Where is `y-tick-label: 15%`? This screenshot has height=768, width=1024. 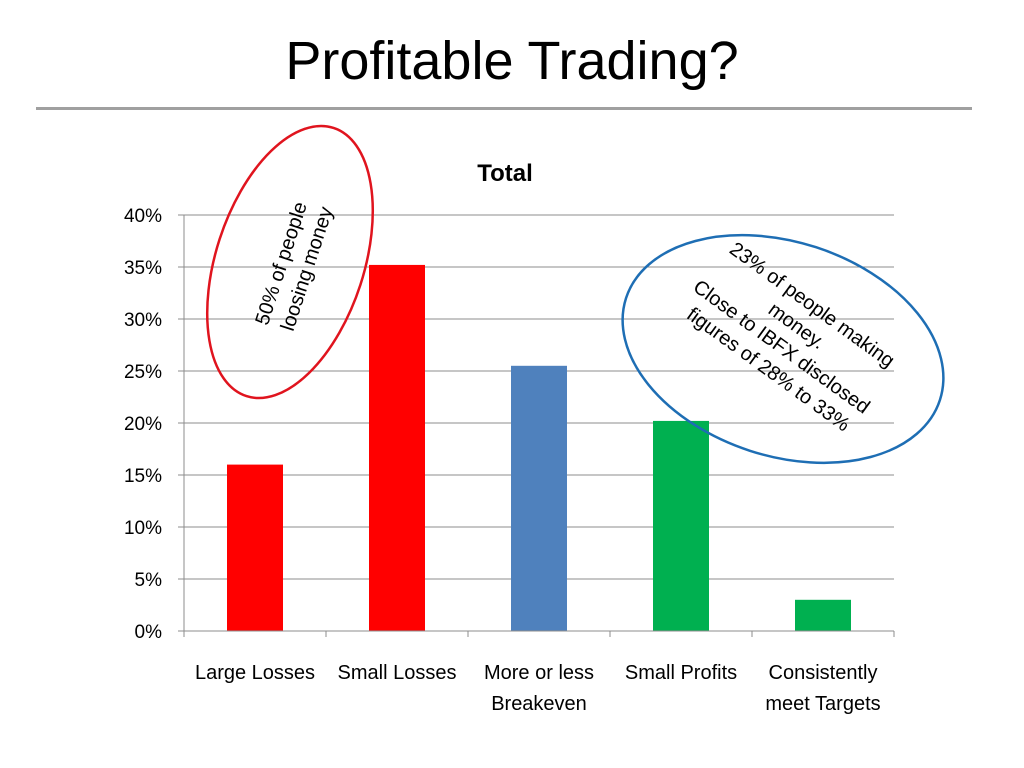 y-tick-label: 15% is located at coordinates (143, 476).